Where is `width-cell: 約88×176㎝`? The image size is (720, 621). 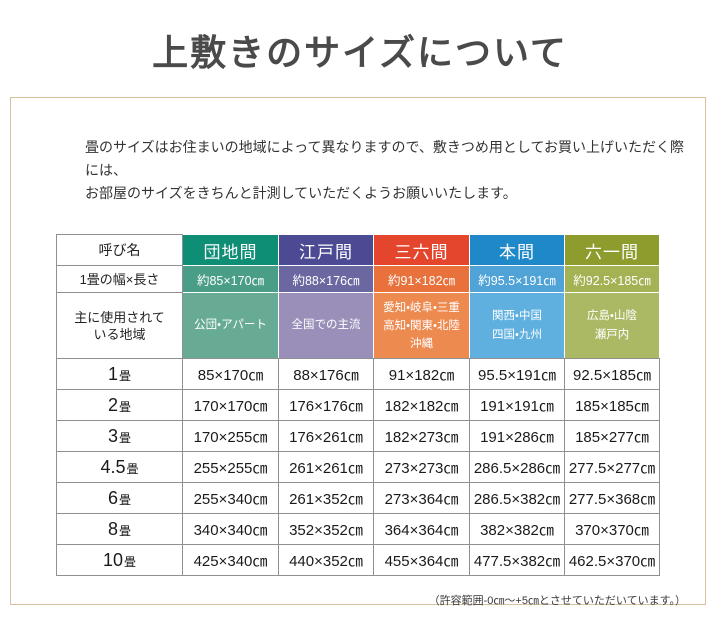 width-cell: 約88×176㎝ is located at coordinates (326, 279).